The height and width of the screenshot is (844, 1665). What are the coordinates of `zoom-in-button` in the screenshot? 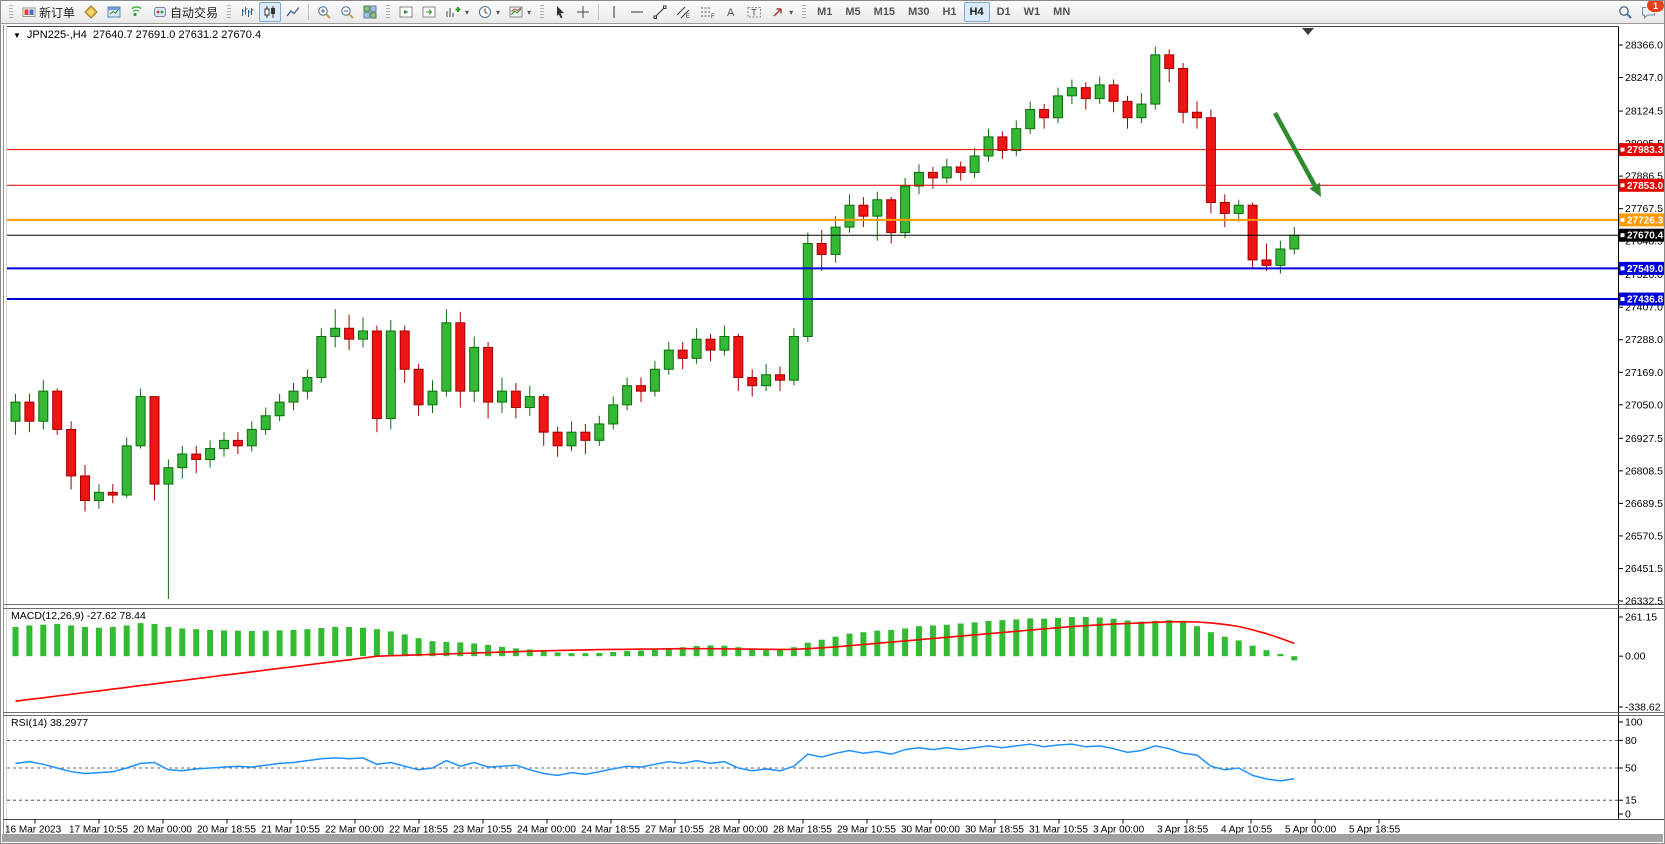 It's located at (324, 12).